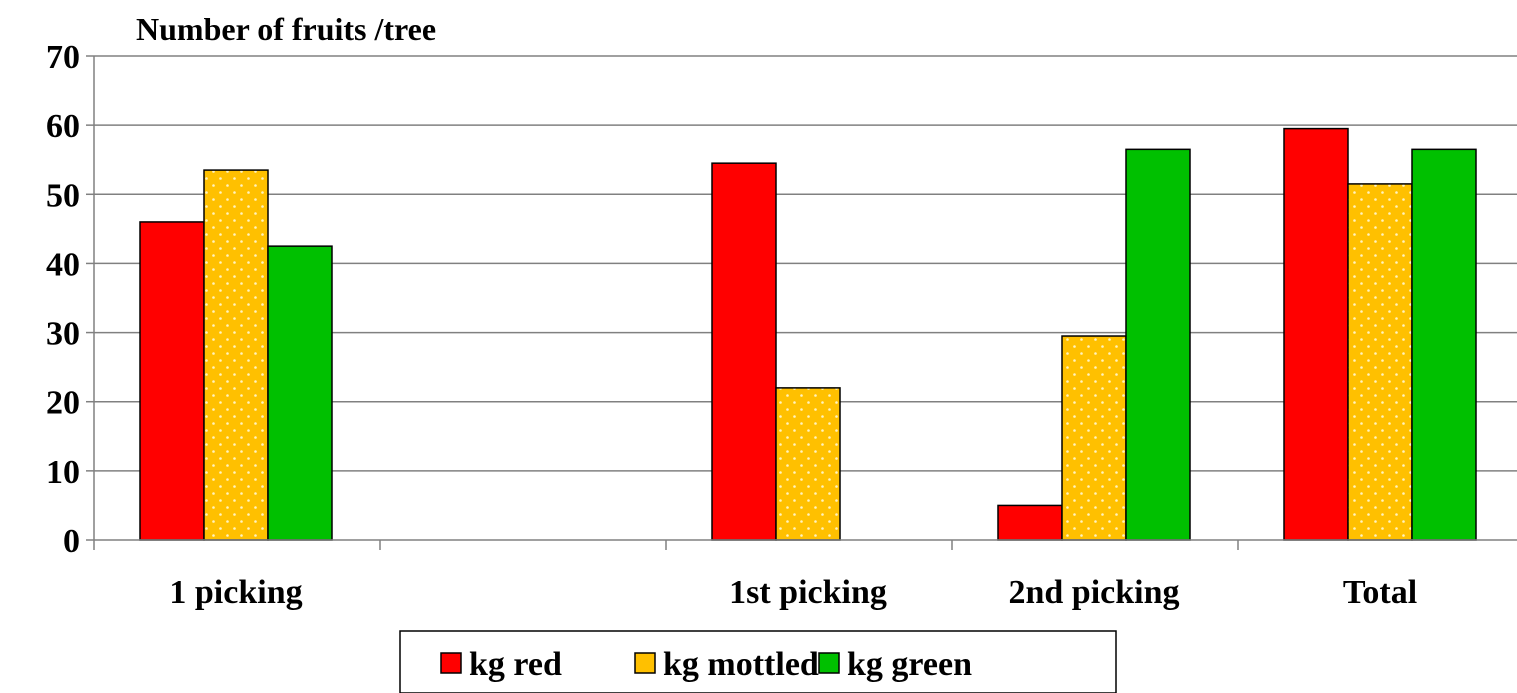 The height and width of the screenshot is (693, 1517). I want to click on y-axis-ticks: 0 10 20 30 40 50 60 70, so click(70, 299).